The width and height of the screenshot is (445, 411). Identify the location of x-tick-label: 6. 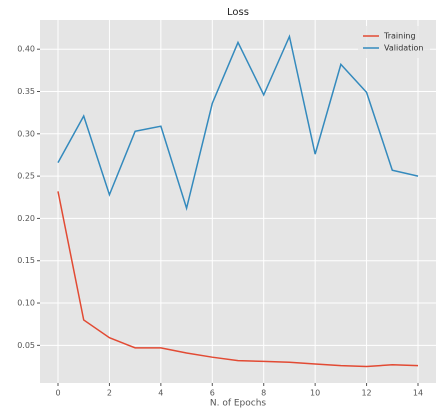
(212, 393).